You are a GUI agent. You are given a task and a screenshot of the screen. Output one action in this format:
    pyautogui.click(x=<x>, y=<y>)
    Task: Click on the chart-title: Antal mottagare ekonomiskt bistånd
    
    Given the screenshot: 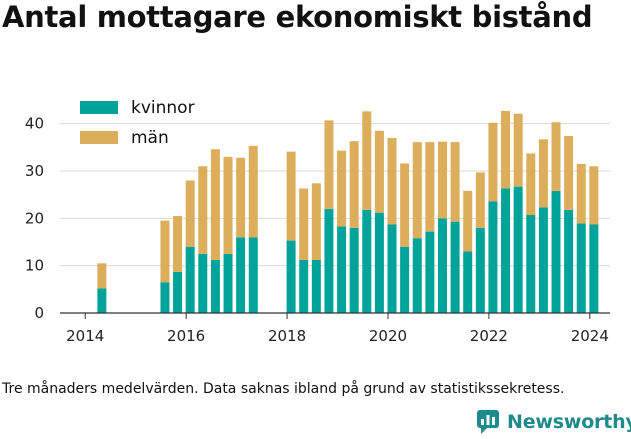 What is the action you would take?
    pyautogui.click(x=297, y=17)
    